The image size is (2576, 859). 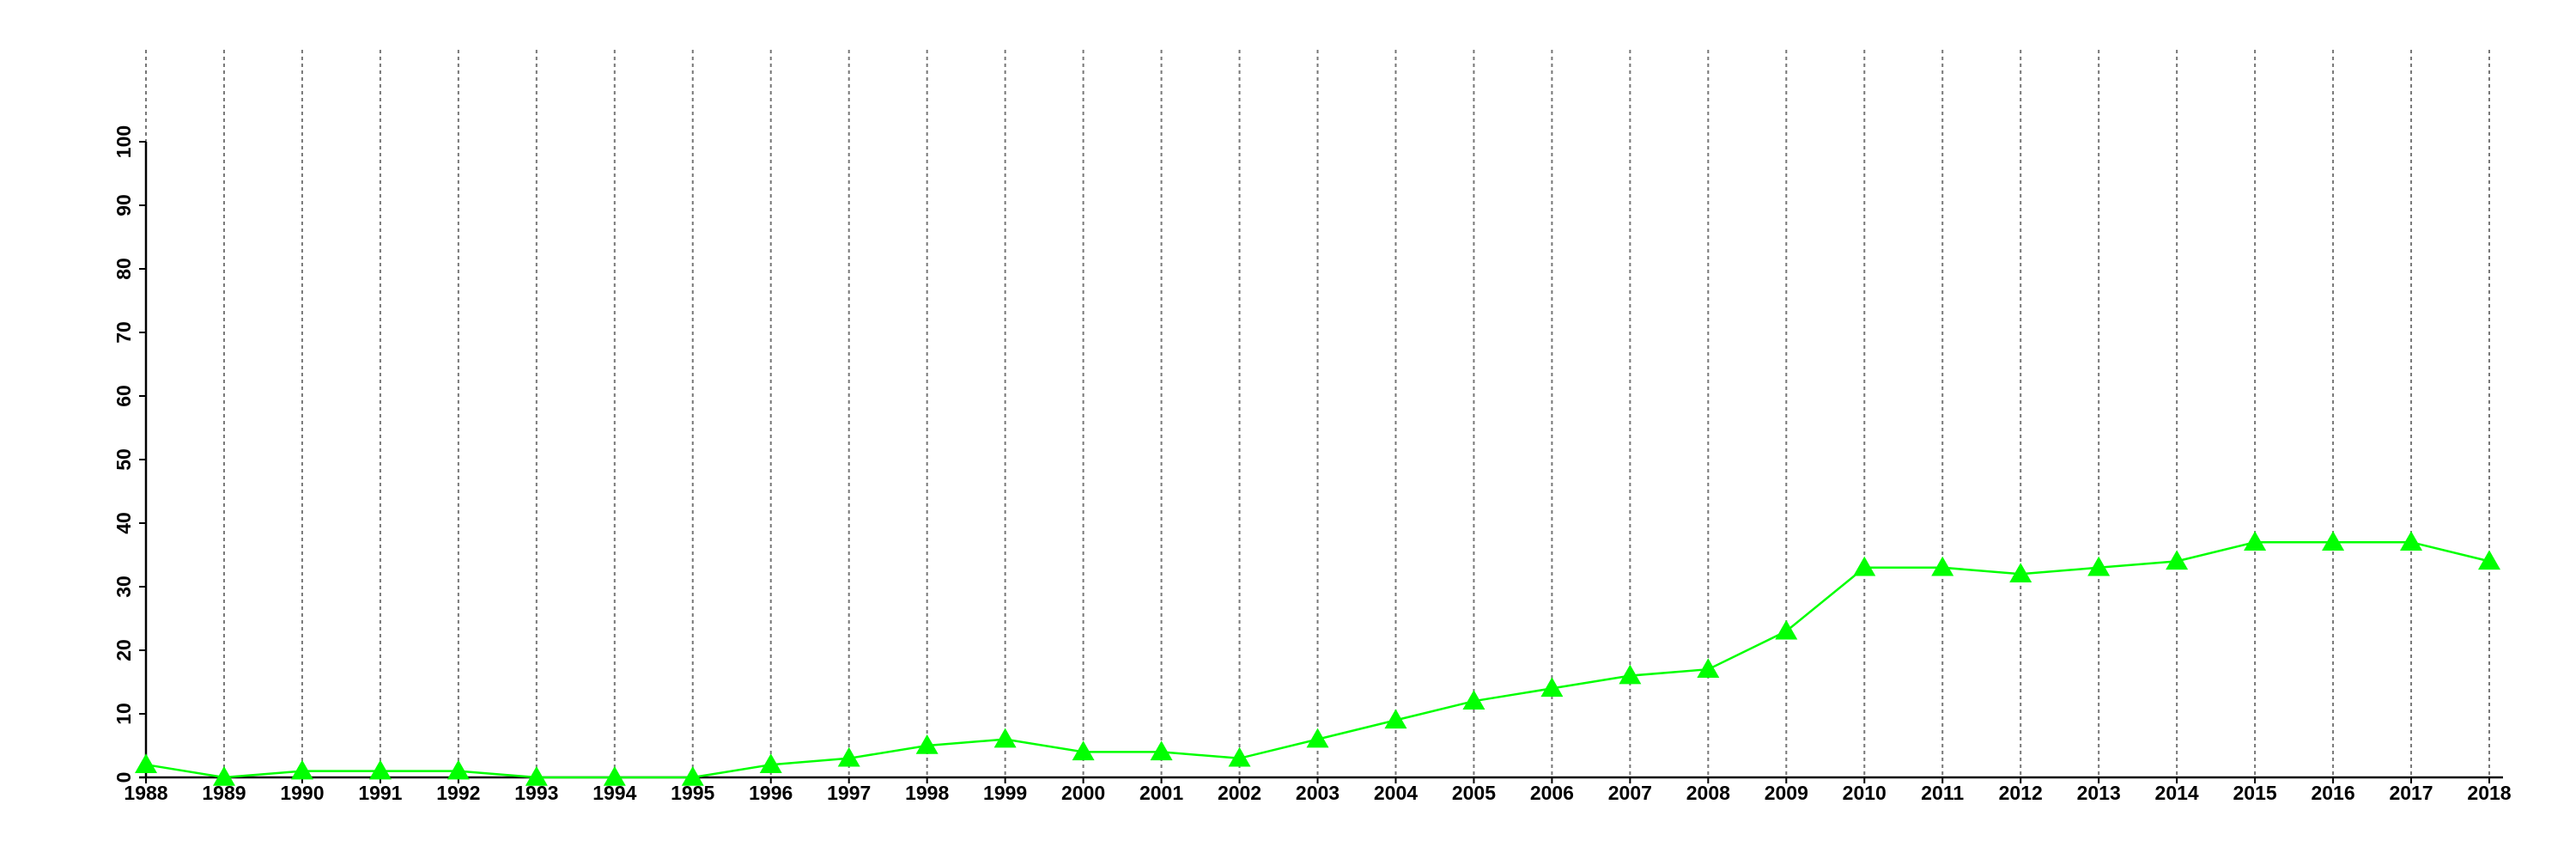 What do you see at coordinates (2177, 793) in the screenshot?
I see `x-tick-label: 2014` at bounding box center [2177, 793].